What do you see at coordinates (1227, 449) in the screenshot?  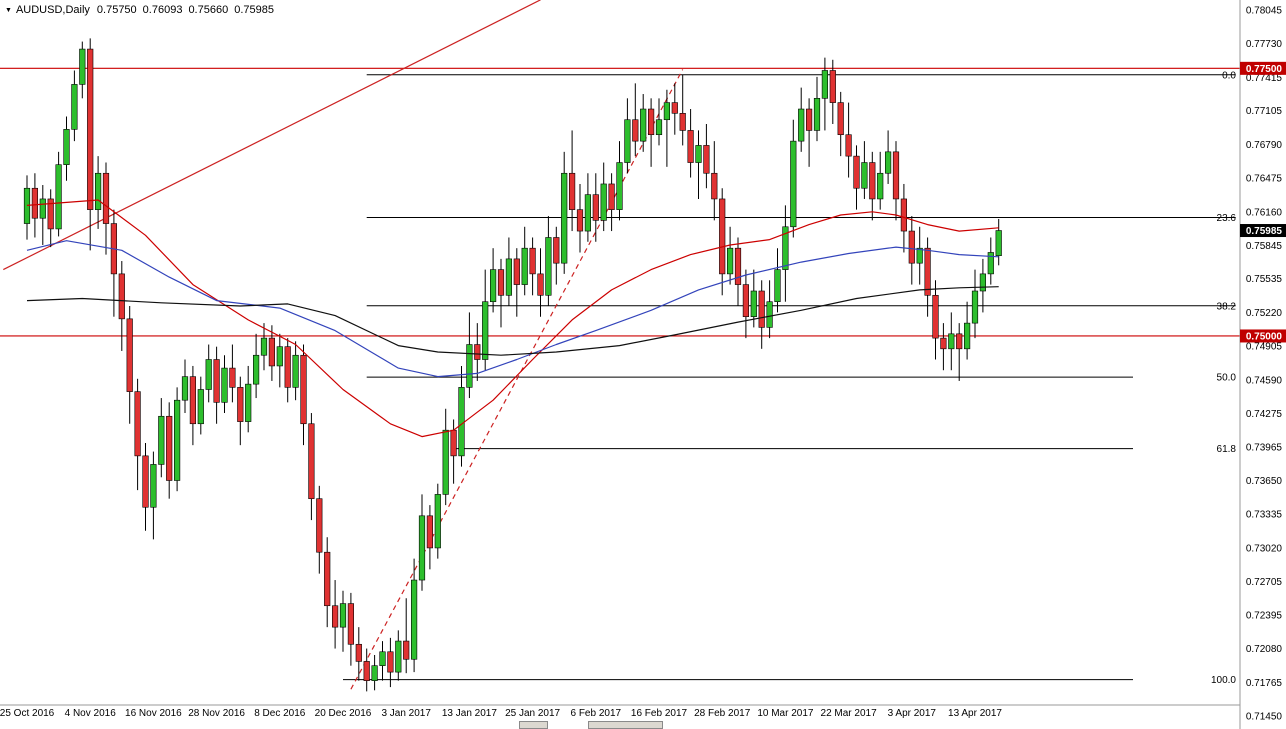 I see `fib-label-61.8: 61.8` at bounding box center [1227, 449].